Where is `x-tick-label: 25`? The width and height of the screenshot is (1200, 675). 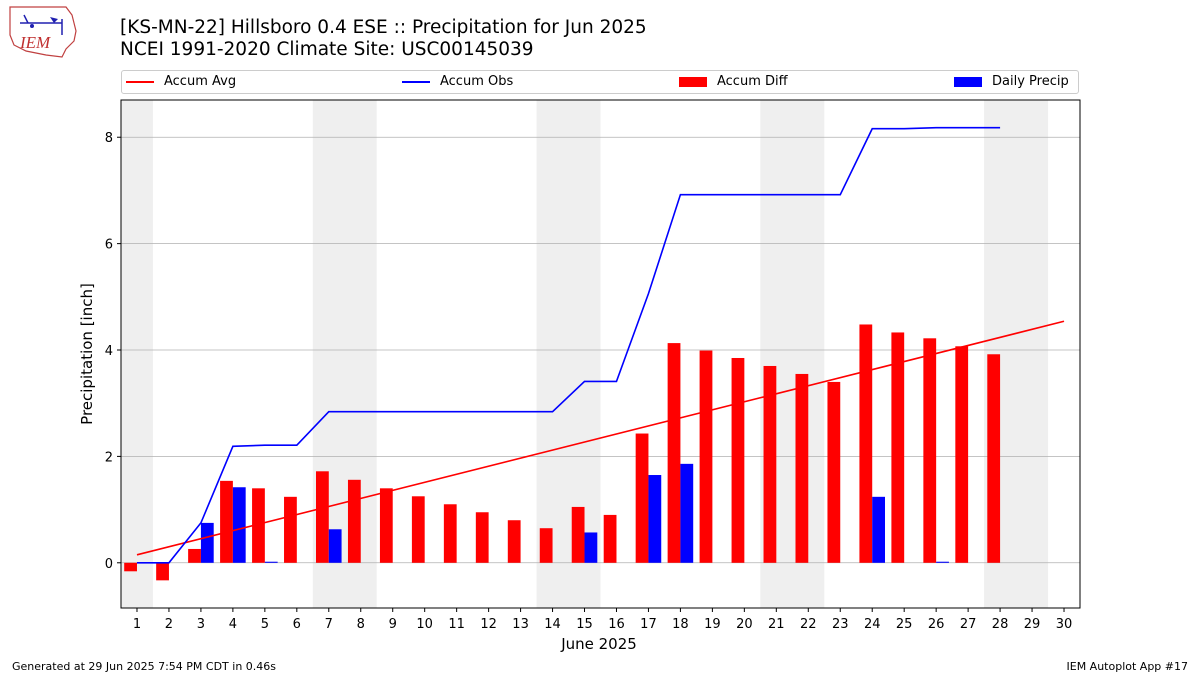
x-tick-label: 25 is located at coordinates (904, 624).